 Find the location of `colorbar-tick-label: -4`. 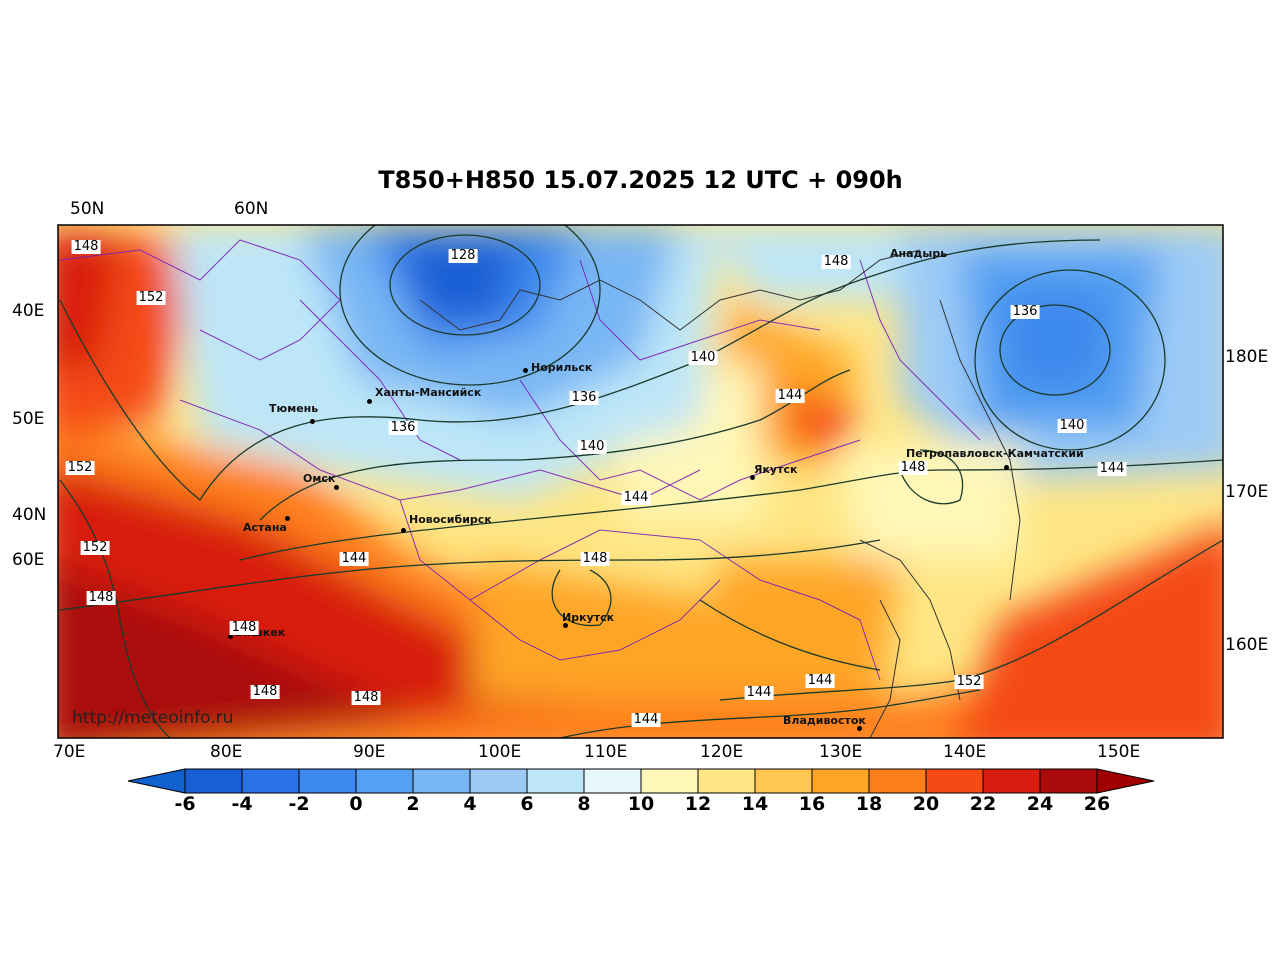

colorbar-tick-label: -4 is located at coordinates (242, 804).